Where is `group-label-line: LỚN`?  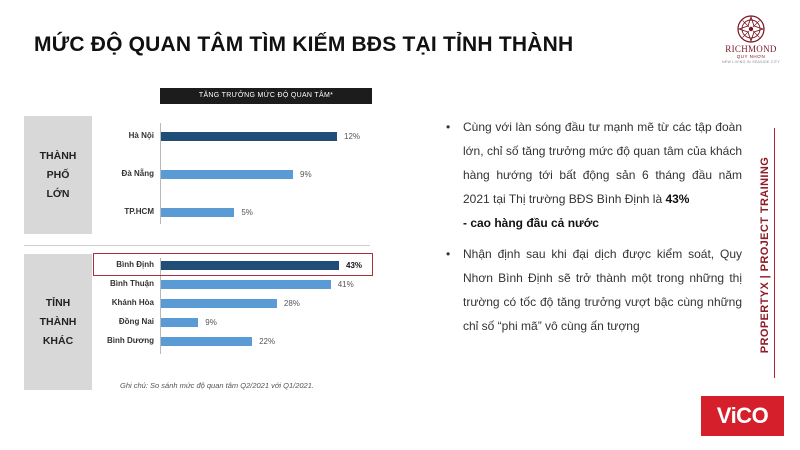
group-label-line: LỚN is located at coordinates (58, 193).